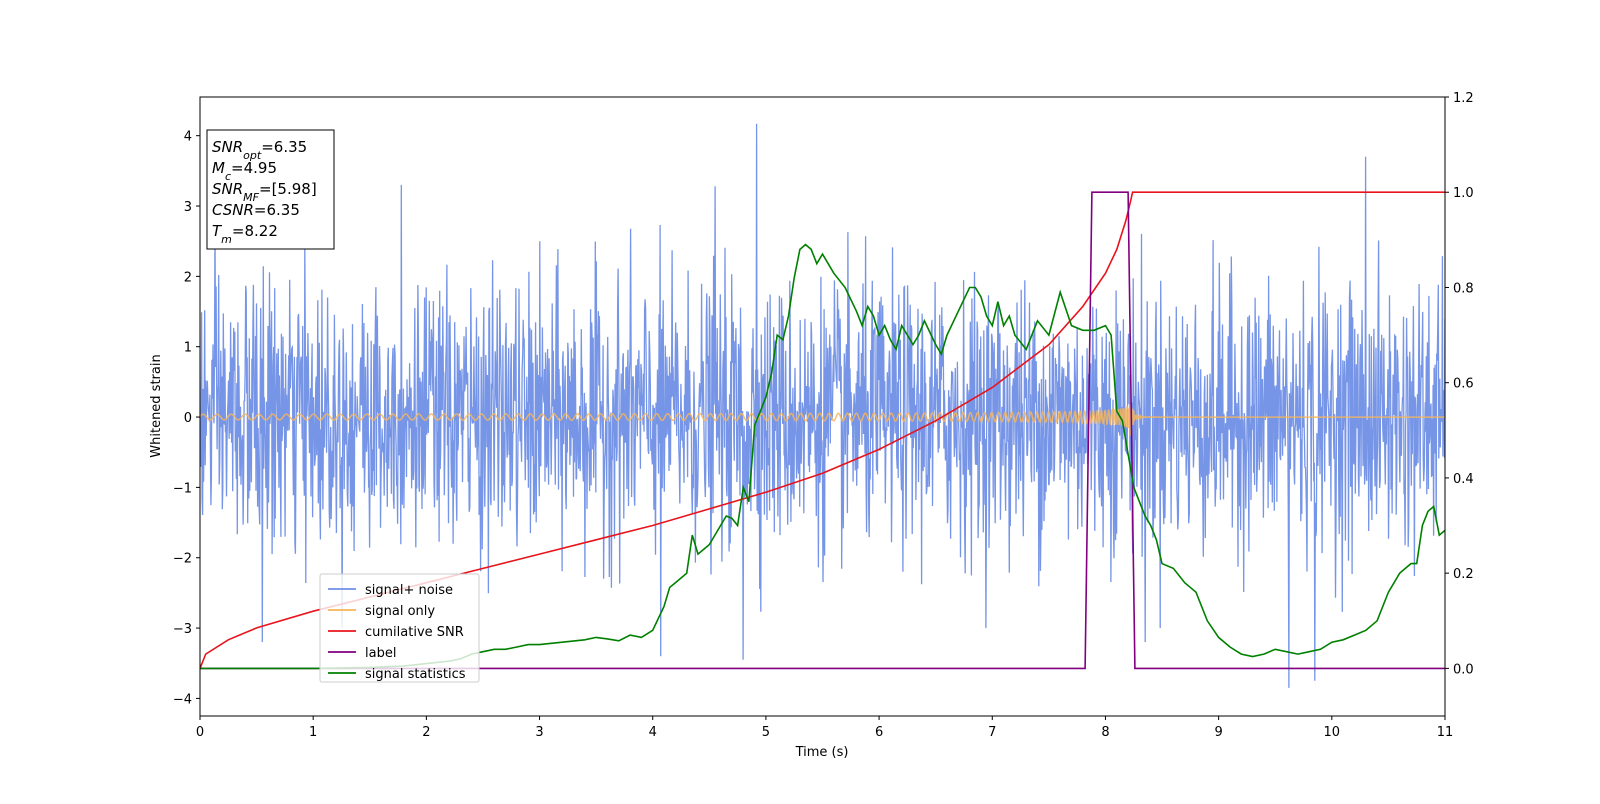 The image size is (1600, 804). Describe the element at coordinates (822, 420) in the screenshot. I see `series-signal-only` at that location.